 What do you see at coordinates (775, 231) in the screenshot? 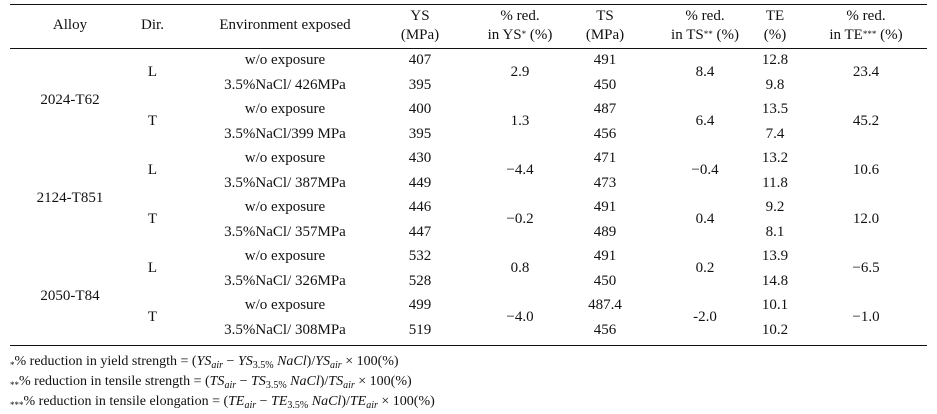
I see `te-cell: 8.1` at bounding box center [775, 231].